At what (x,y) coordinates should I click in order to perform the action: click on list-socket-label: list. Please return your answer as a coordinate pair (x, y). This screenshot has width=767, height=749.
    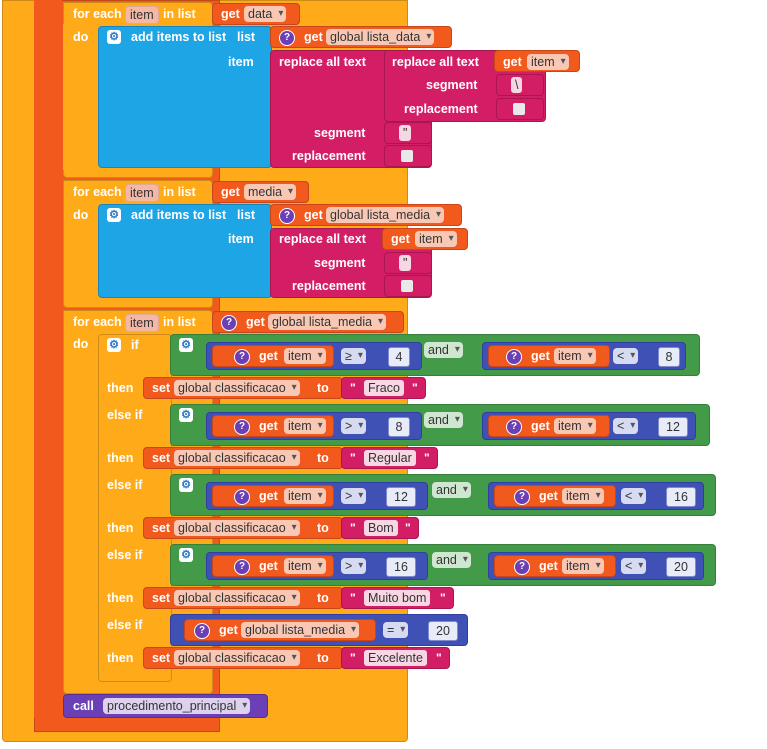
    Looking at the image, I should click on (246, 215).